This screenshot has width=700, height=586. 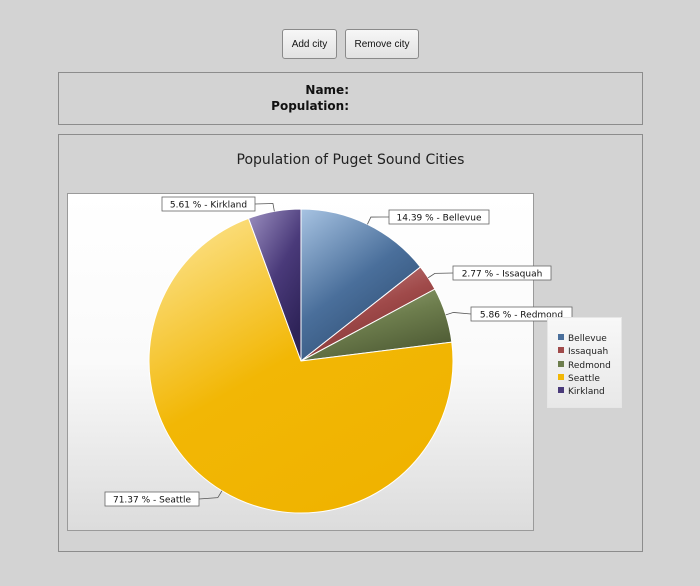 I want to click on pie-slice-kirkland, so click(x=274, y=285).